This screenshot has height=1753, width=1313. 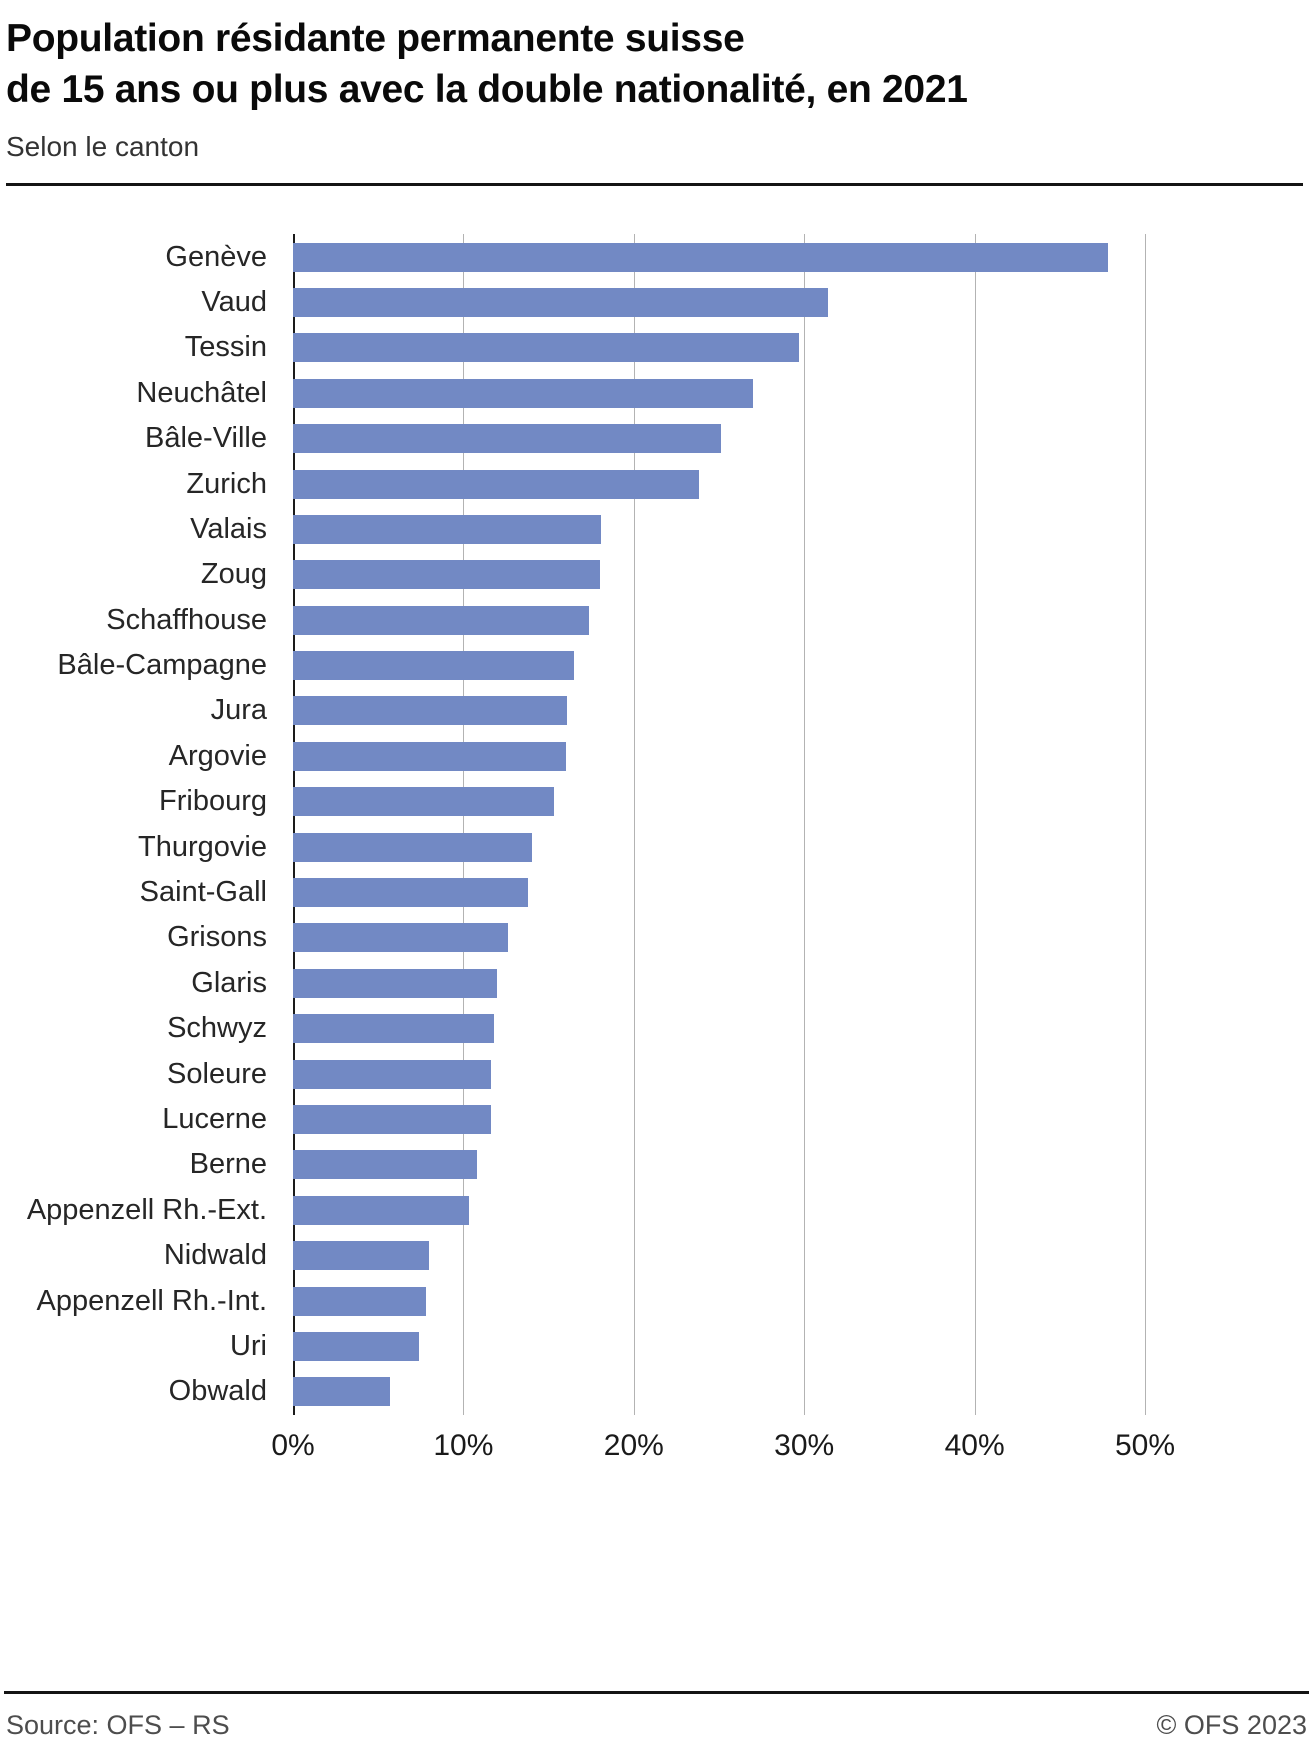 I want to click on category-label: Appenzell Rh.-Int., so click(x=151, y=1300).